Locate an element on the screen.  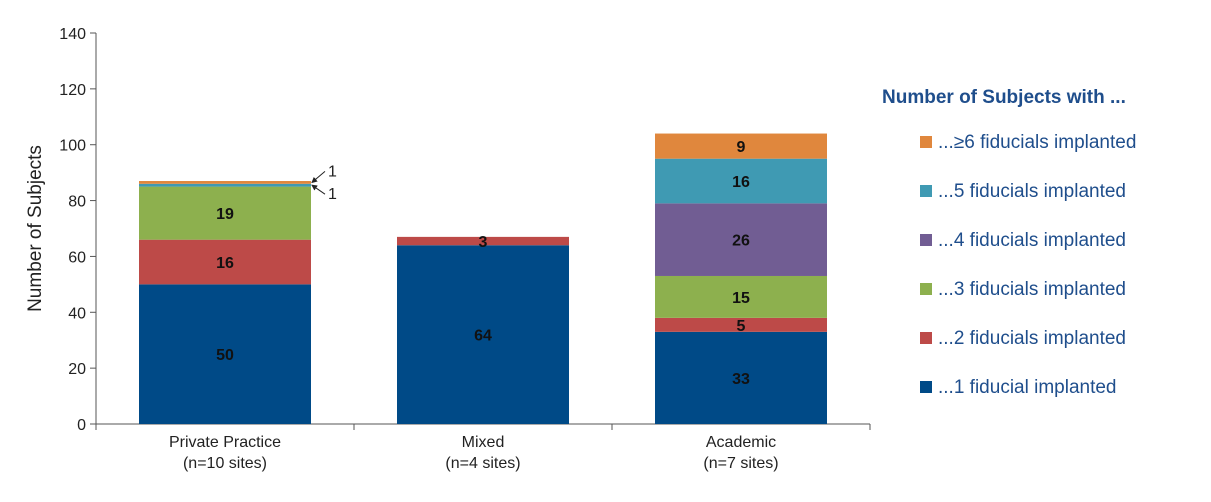
category-label: Mixed is located at coordinates (483, 442).